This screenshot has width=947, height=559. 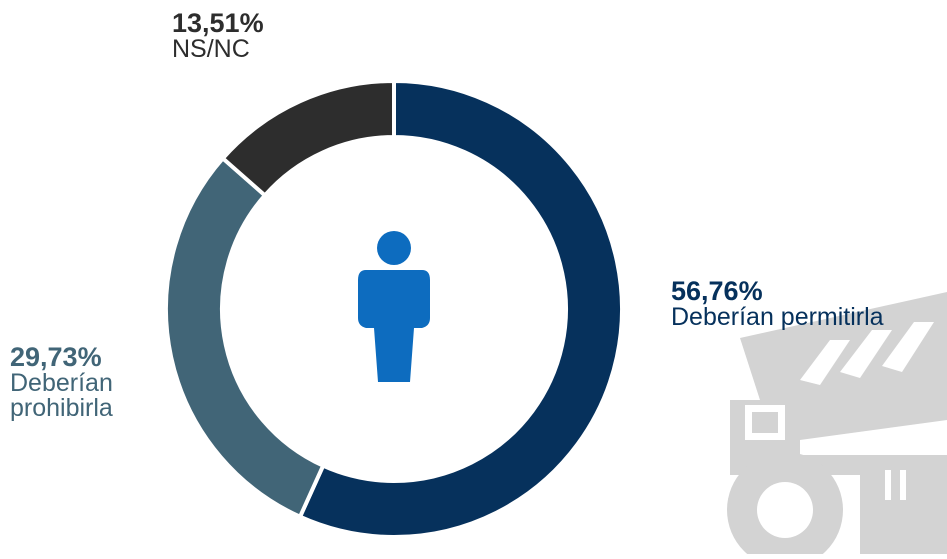 What do you see at coordinates (218, 23) in the screenshot?
I see `slice-value-nsnc: 13,51%` at bounding box center [218, 23].